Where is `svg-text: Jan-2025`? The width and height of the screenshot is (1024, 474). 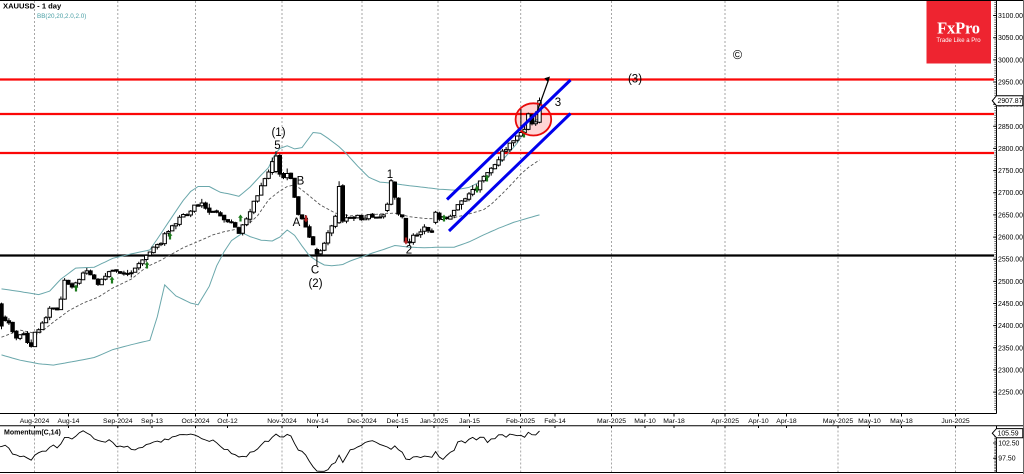 svg-text: Jan-2025 is located at coordinates (434, 421).